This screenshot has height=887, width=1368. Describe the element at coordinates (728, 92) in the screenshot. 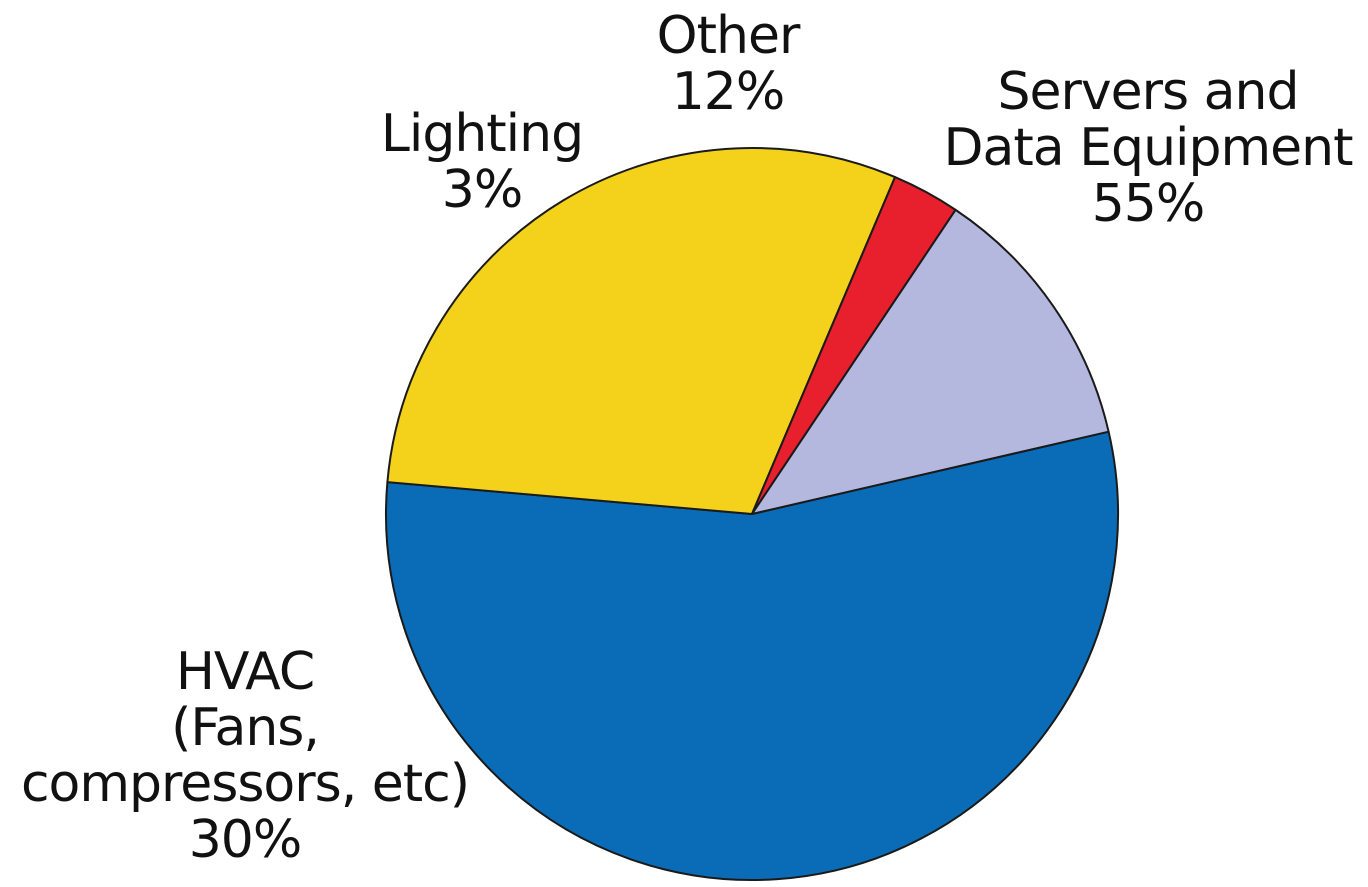

I see `other-value-label: 12%` at that location.